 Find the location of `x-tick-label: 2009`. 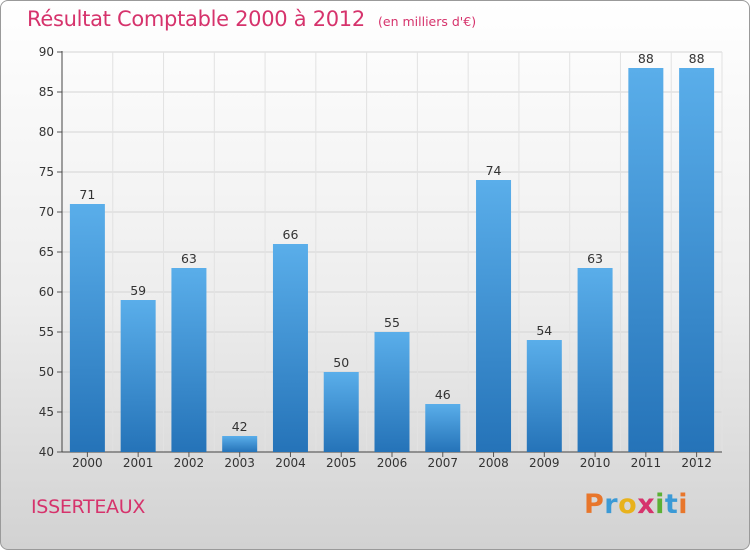

x-tick-label: 2009 is located at coordinates (544, 463).